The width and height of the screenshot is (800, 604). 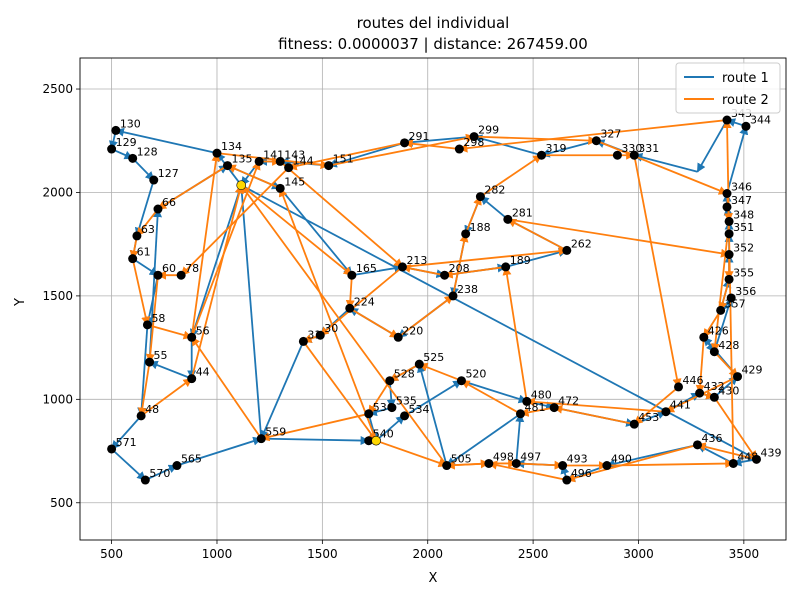 I want to click on node-label: 351, so click(x=743, y=227).